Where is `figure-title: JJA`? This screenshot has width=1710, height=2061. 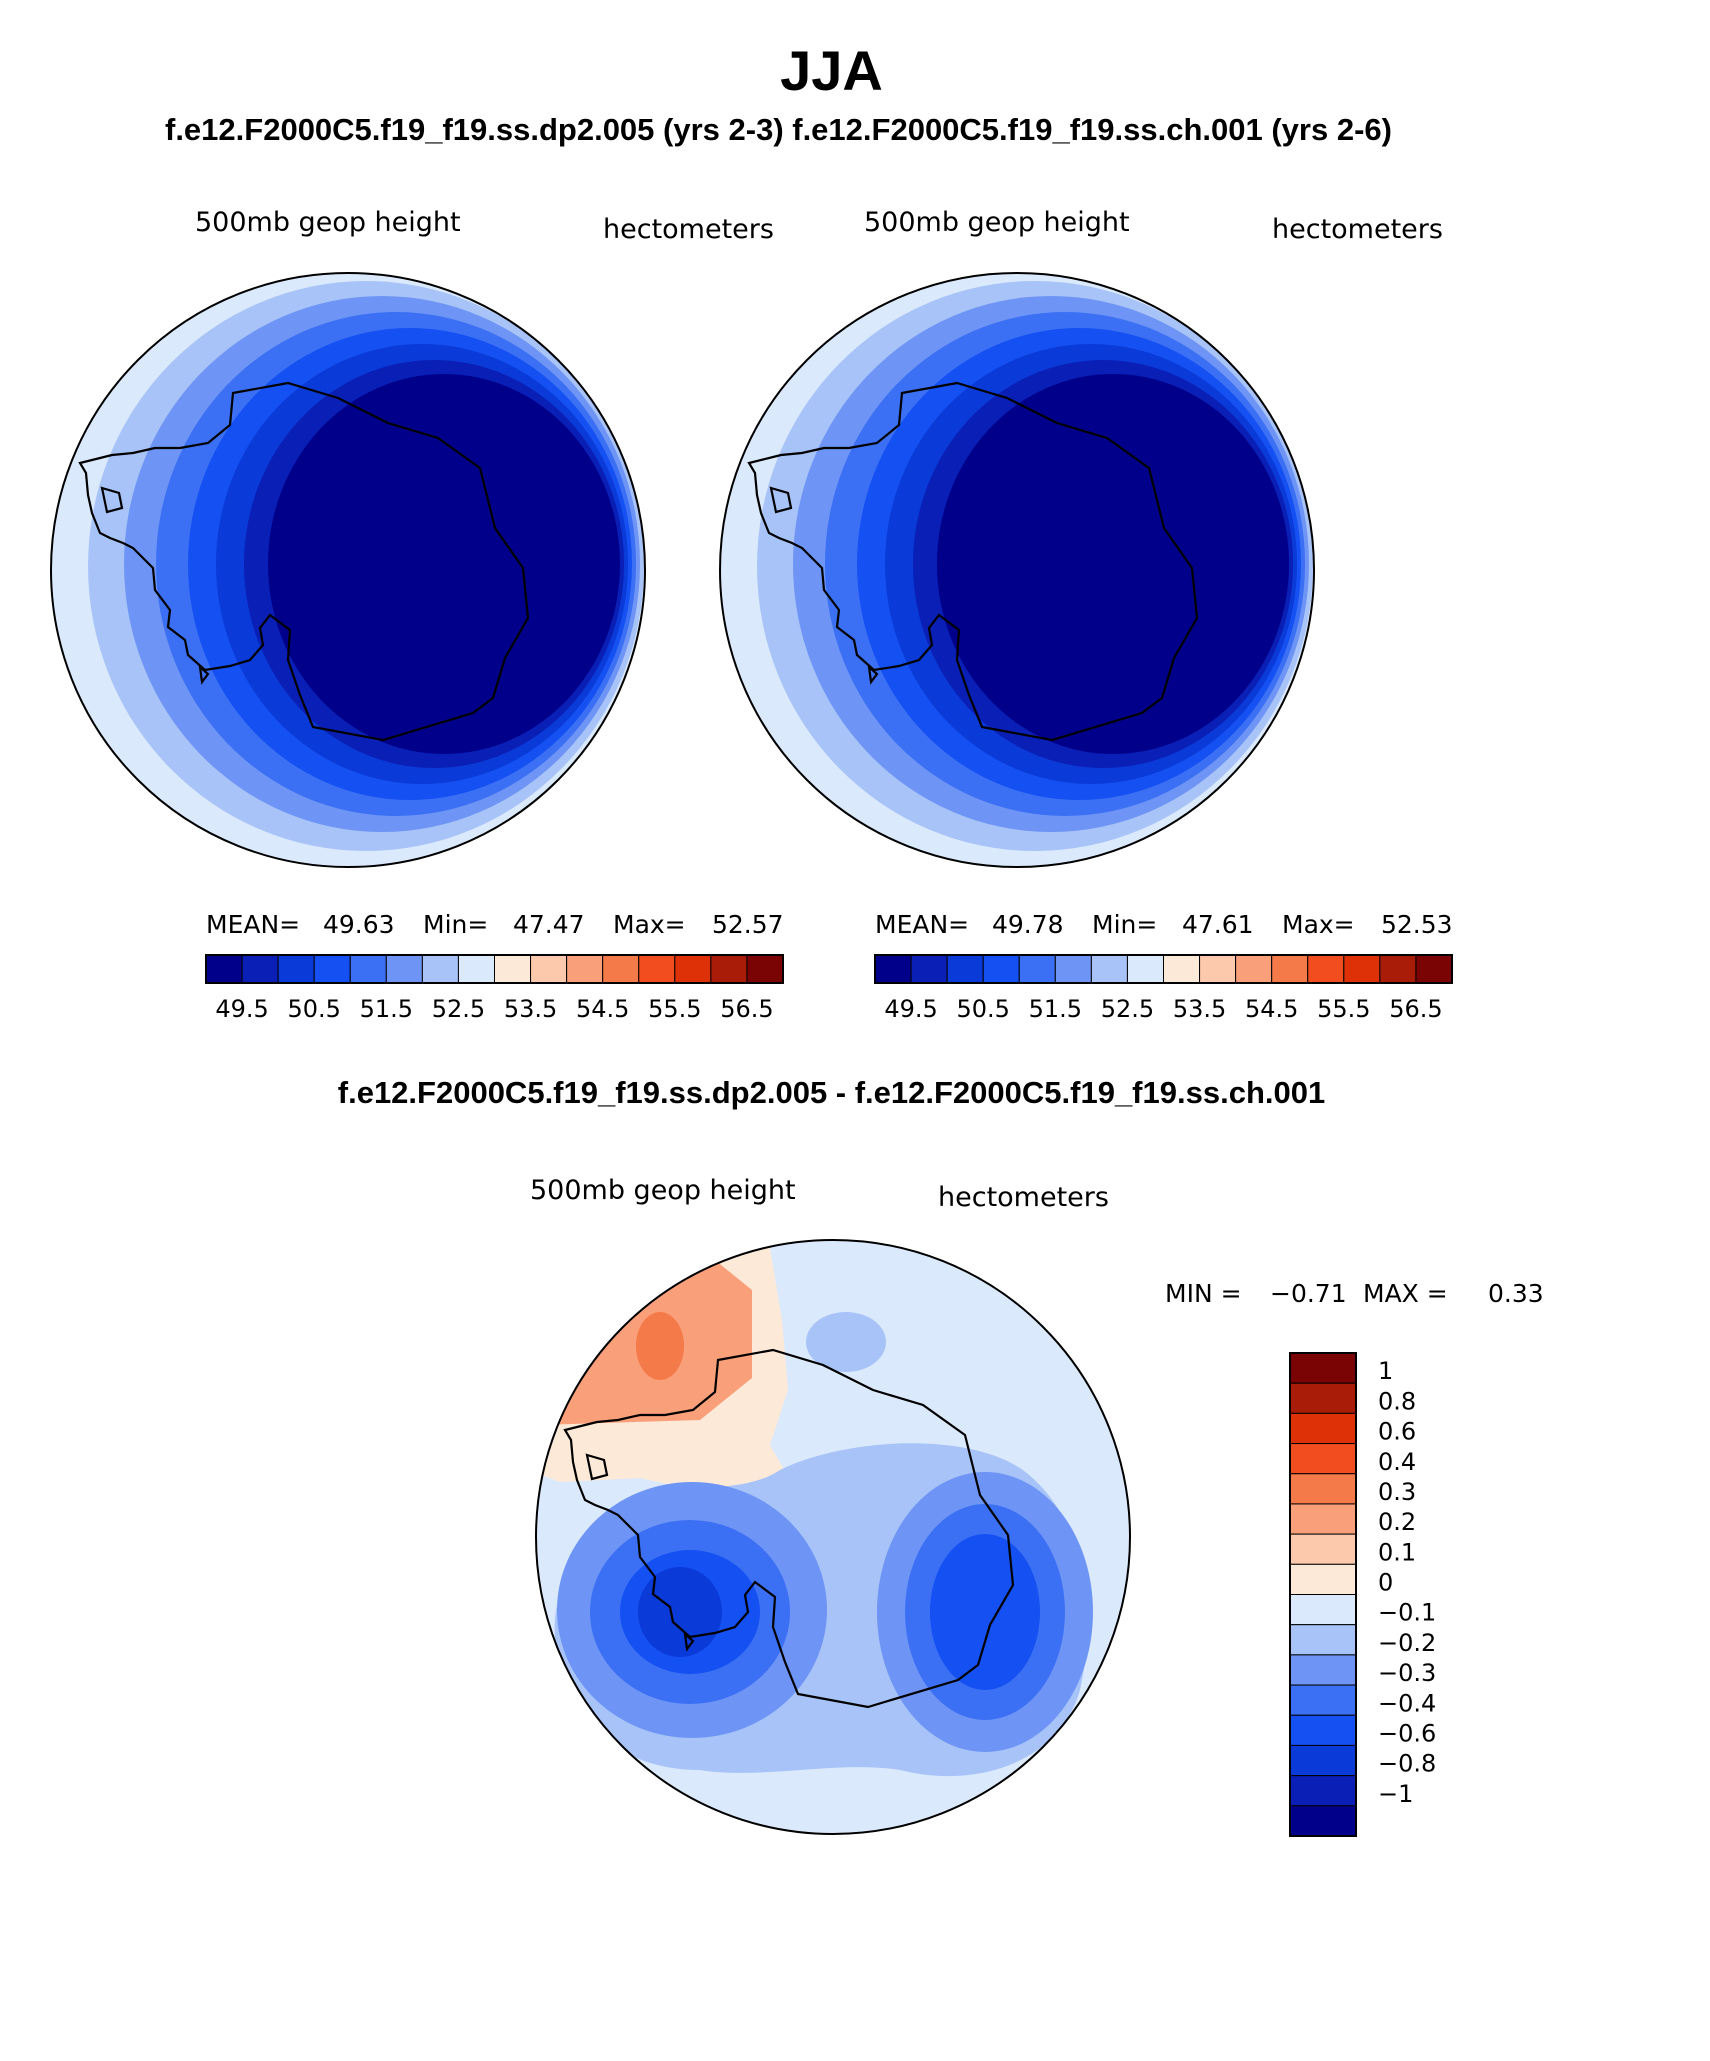
figure-title: JJA is located at coordinates (831, 70).